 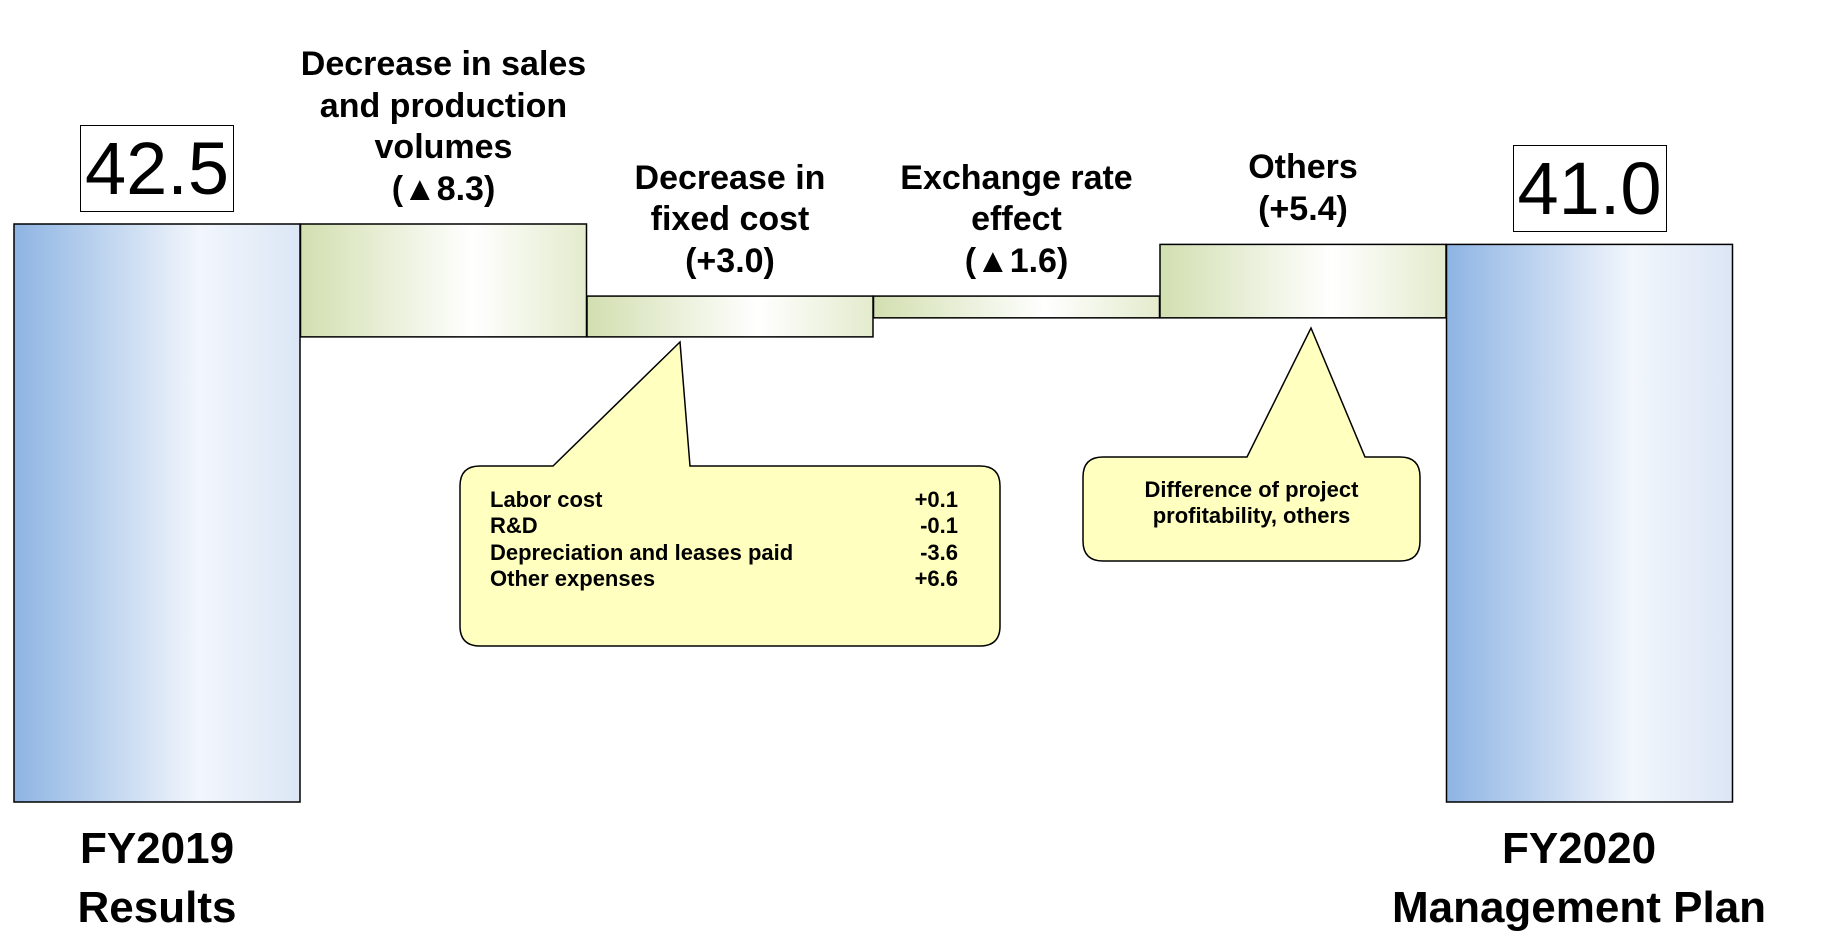 What do you see at coordinates (546, 499) in the screenshot?
I see `callout-item: Labor cost` at bounding box center [546, 499].